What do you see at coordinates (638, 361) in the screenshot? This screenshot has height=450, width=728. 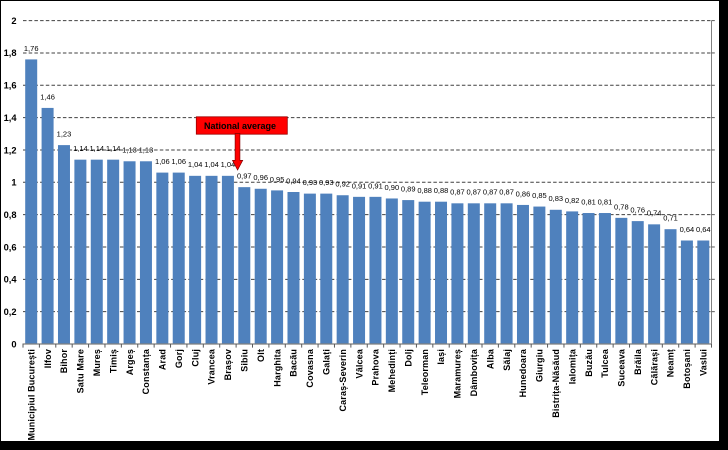 I see `svg-text: Brăila` at bounding box center [638, 361].